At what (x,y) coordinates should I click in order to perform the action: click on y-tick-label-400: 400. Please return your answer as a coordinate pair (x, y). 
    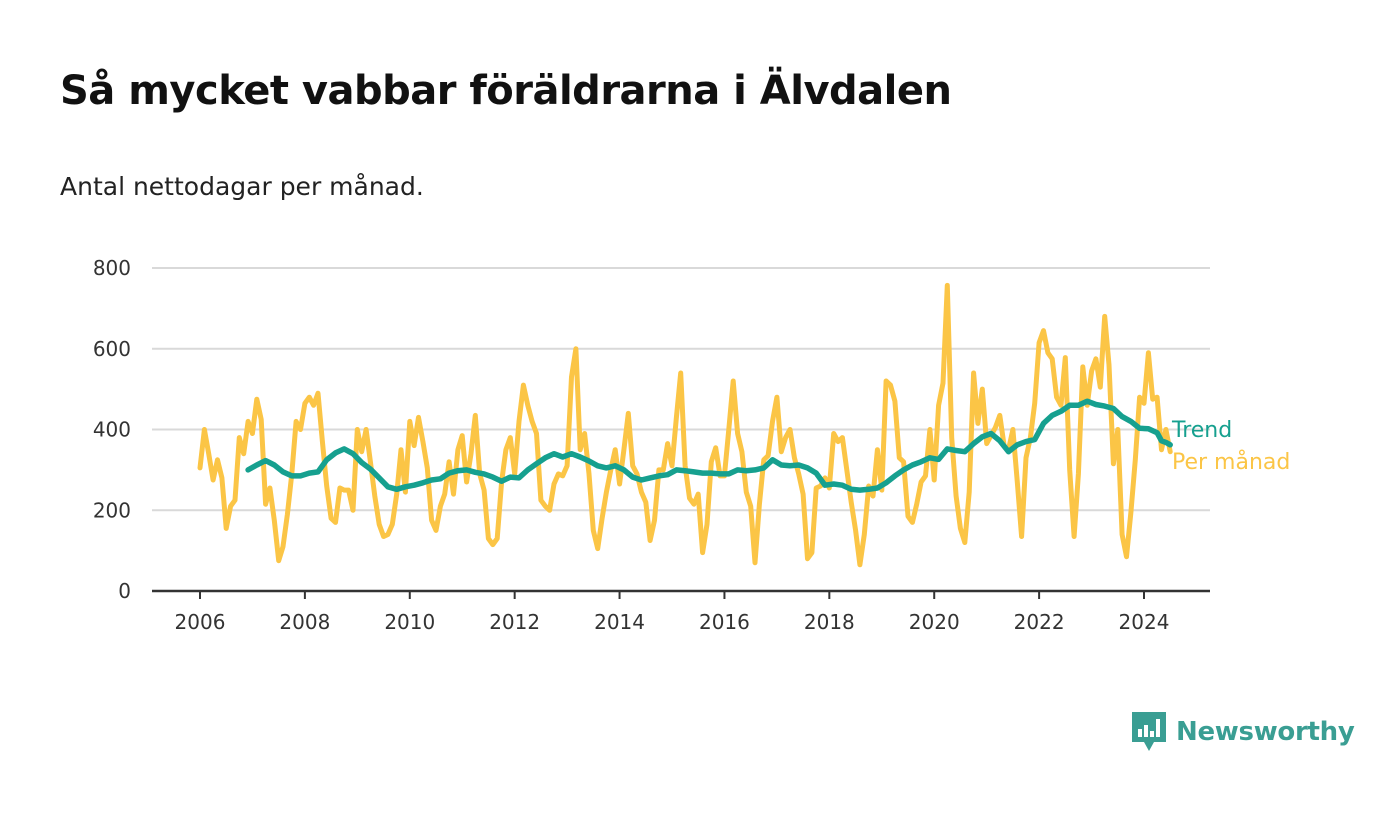
    Looking at the image, I should click on (112, 430).